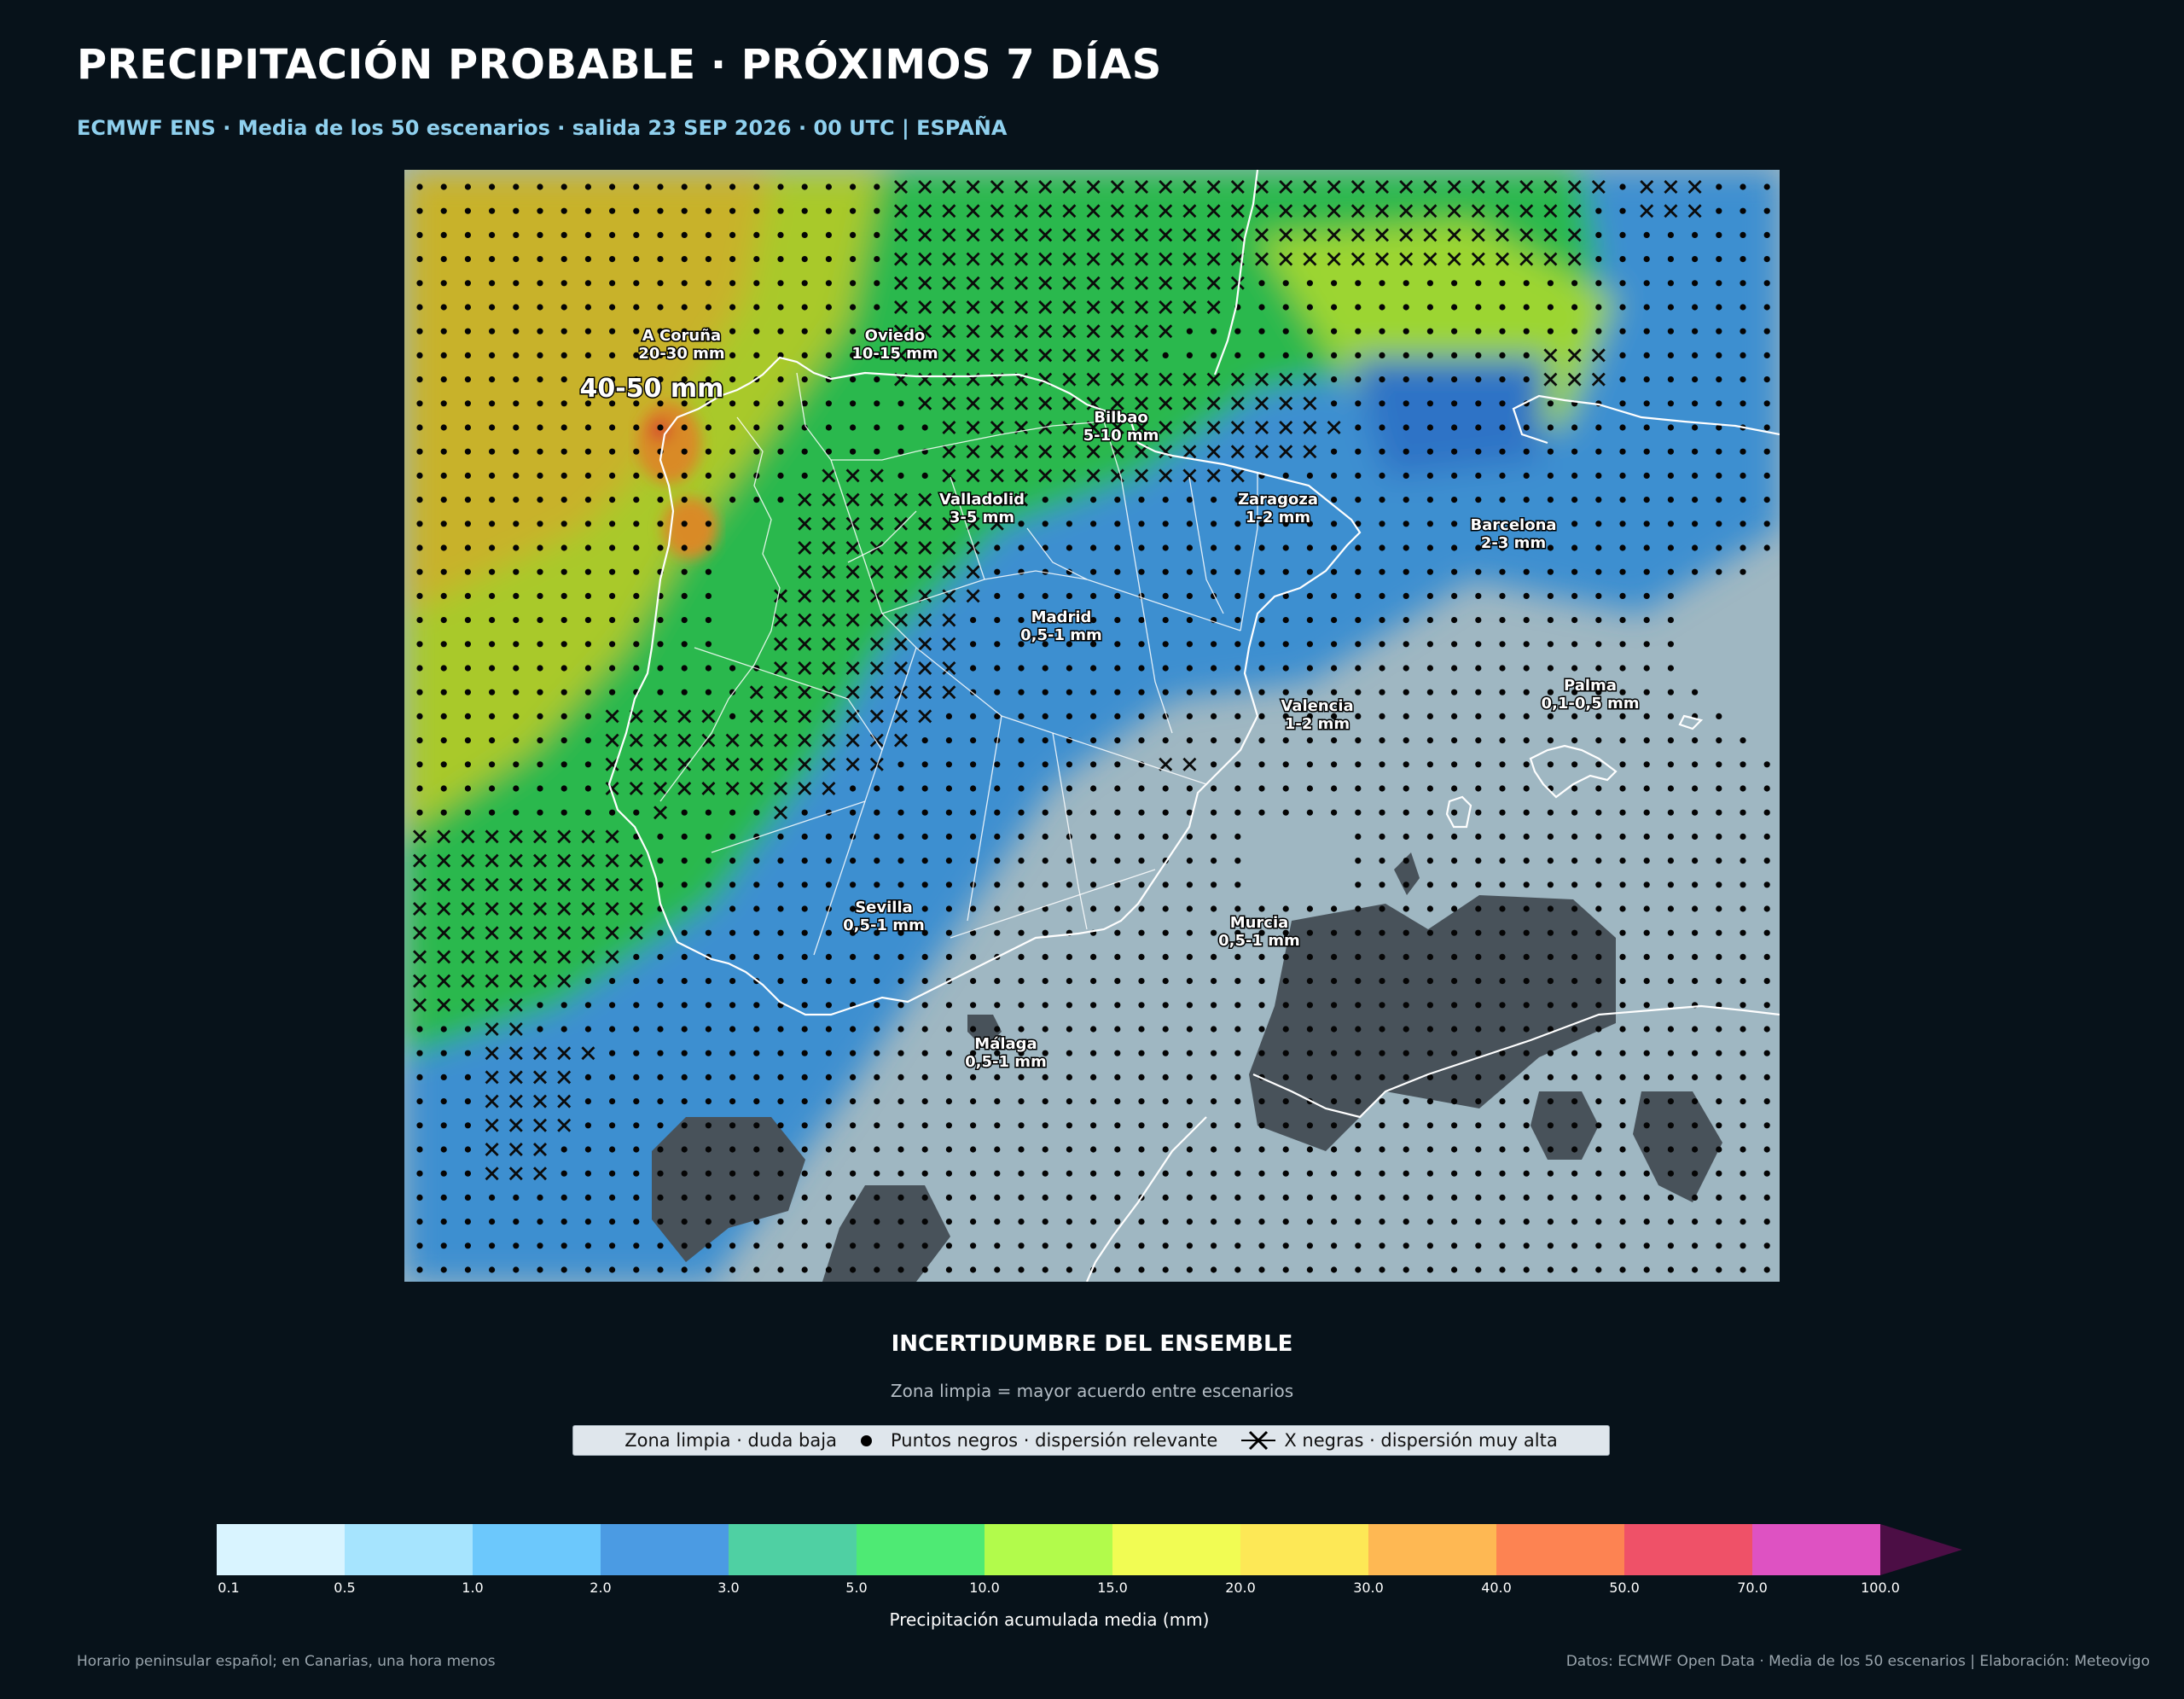  Describe the element at coordinates (1061, 617) in the screenshot. I see `city-name: Madrid` at that location.